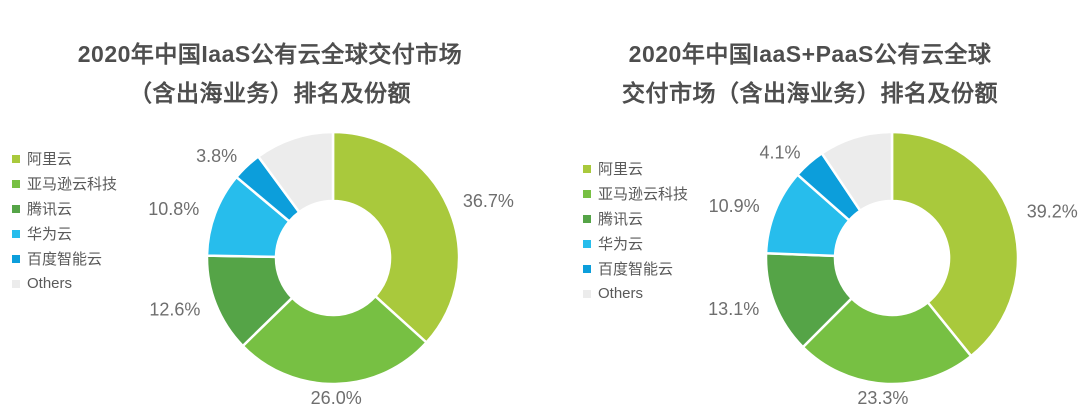 The width and height of the screenshot is (1080, 415). Describe the element at coordinates (270, 74) in the screenshot. I see `chart-title-iaas: 2020年中国IaaS公有云全球交付市场 （含出海业务）排名及份额` at that location.